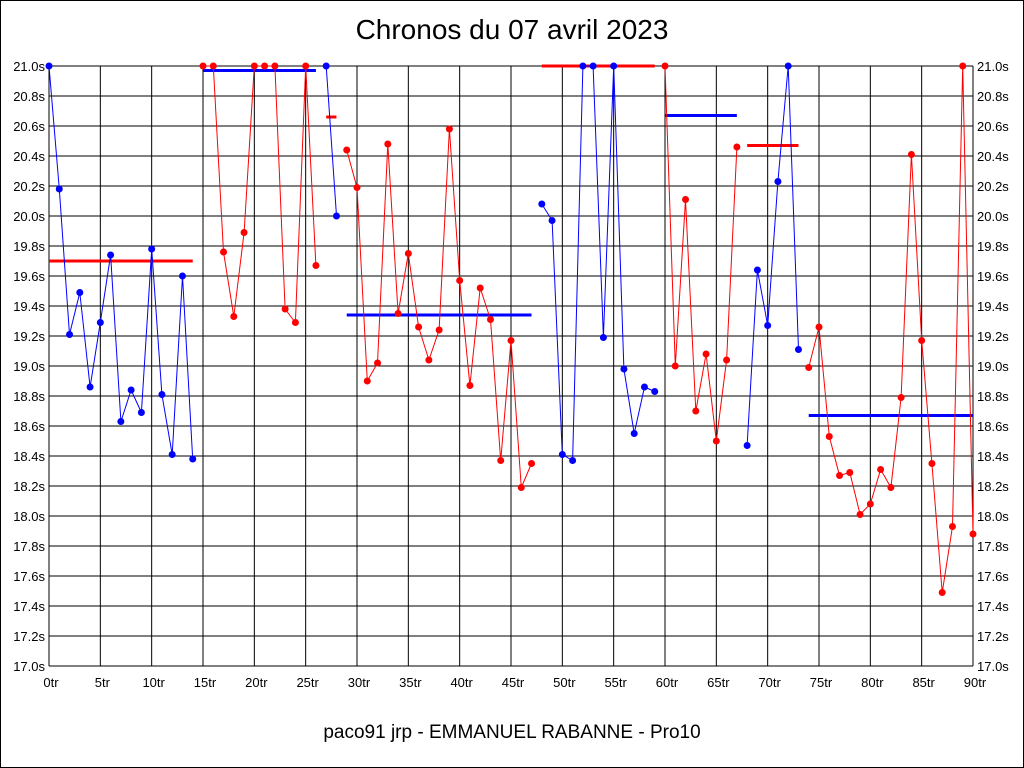  What do you see at coordinates (821, 682) in the screenshot?
I see `x-tick-label: 75tr` at bounding box center [821, 682].